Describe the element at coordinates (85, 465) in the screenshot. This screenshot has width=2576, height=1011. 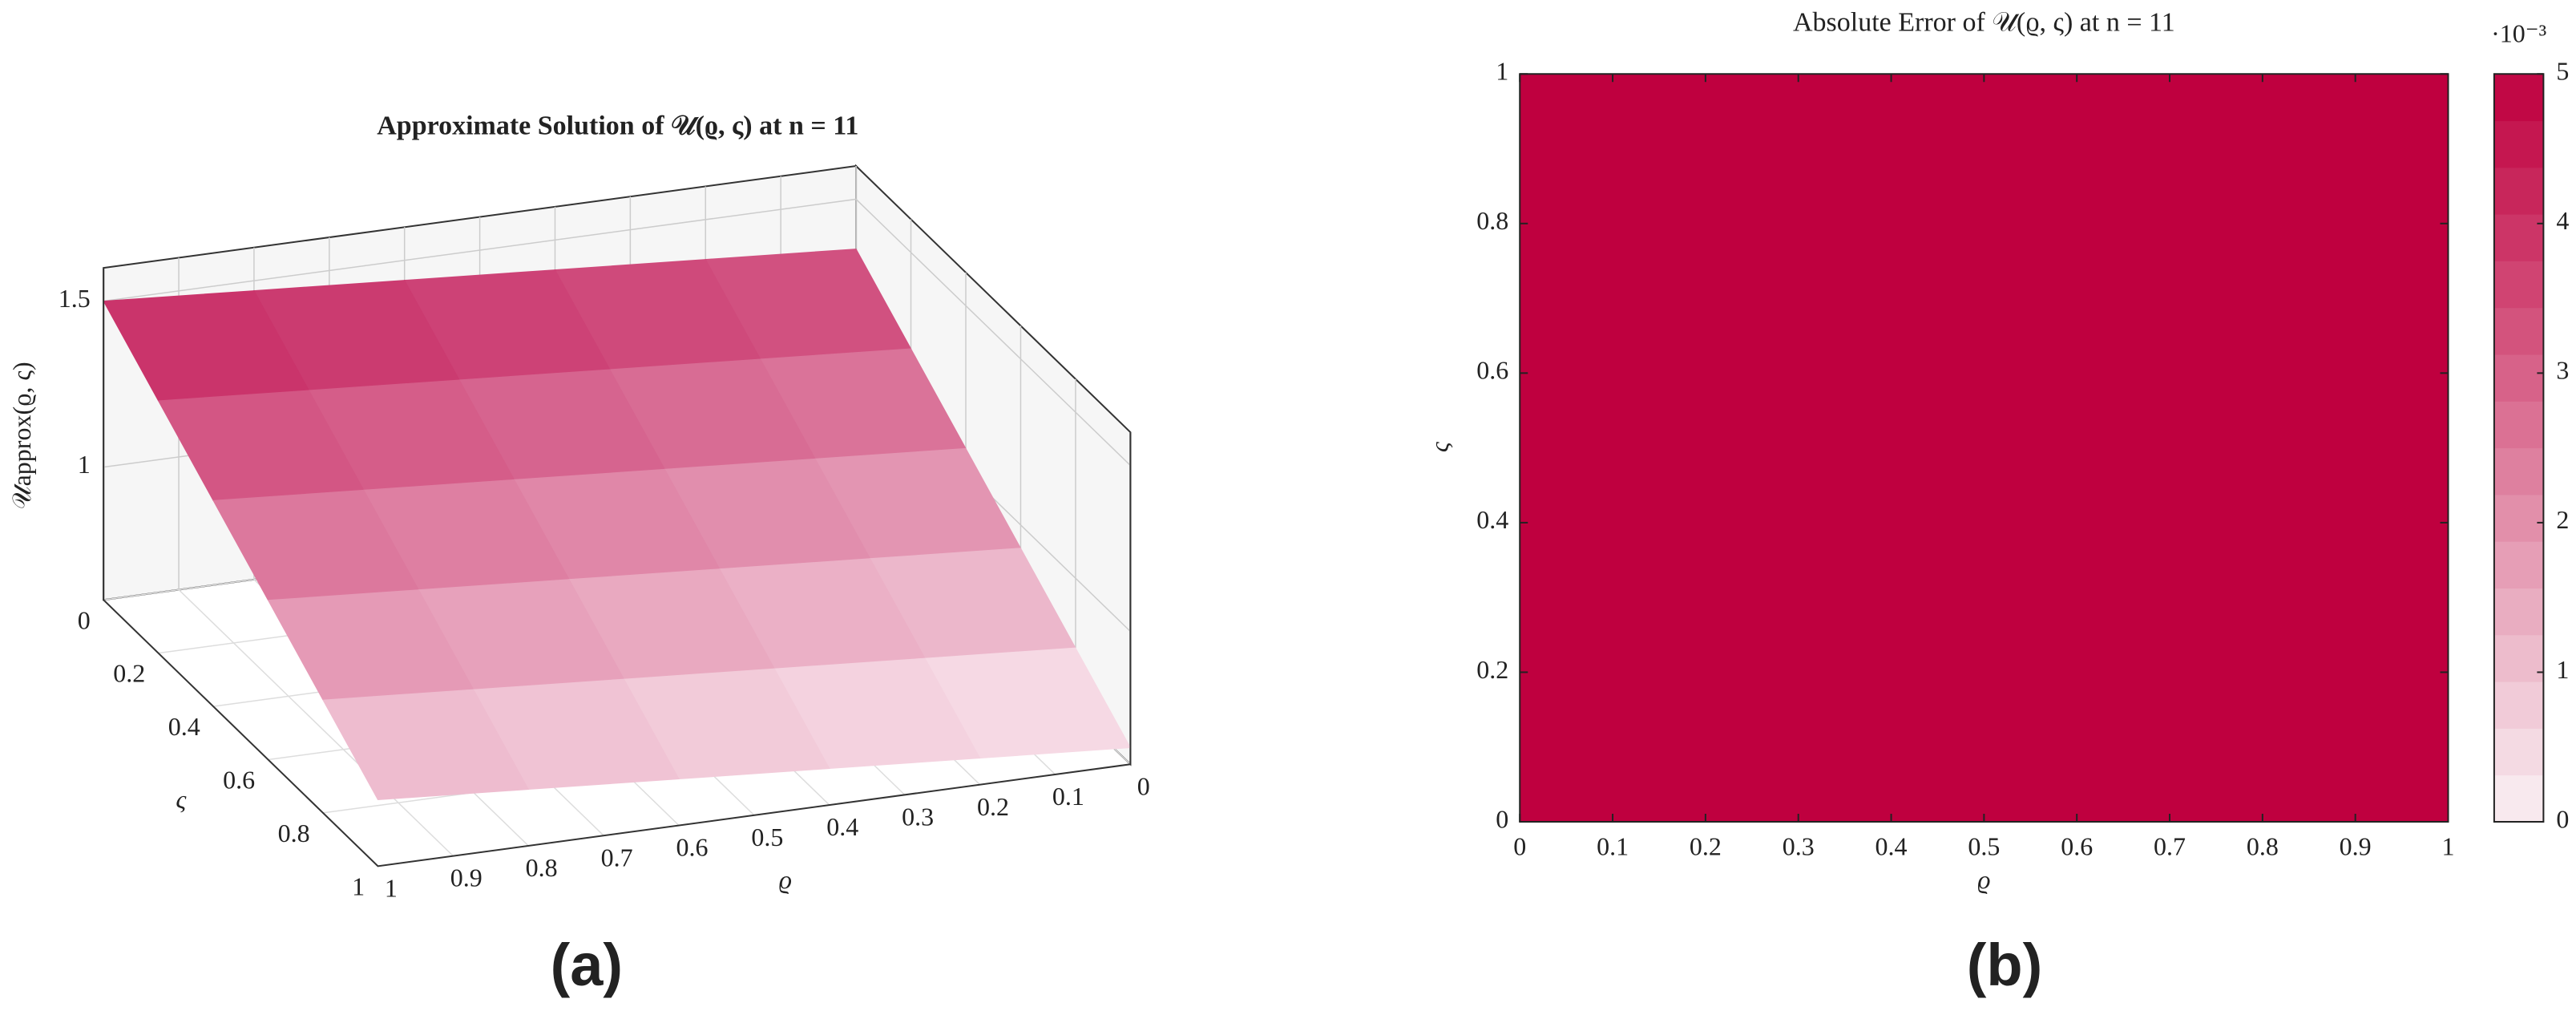
I see `z-tick-label: 1` at that location.